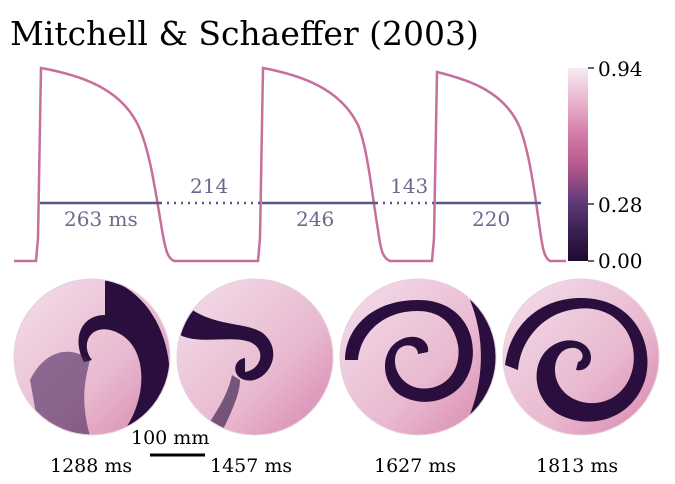  I want to click on colorbar-tick-threshold: 0.28, so click(620, 205).